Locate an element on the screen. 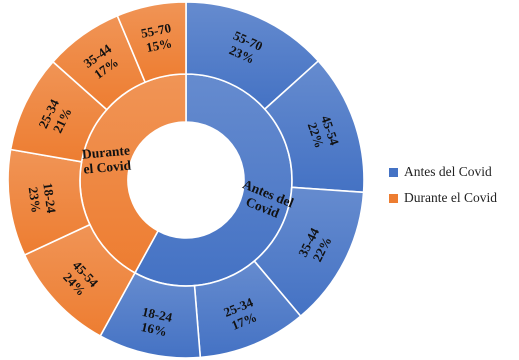 The width and height of the screenshot is (519, 360). legend-item-antes: Antes del Covid is located at coordinates (453, 172).